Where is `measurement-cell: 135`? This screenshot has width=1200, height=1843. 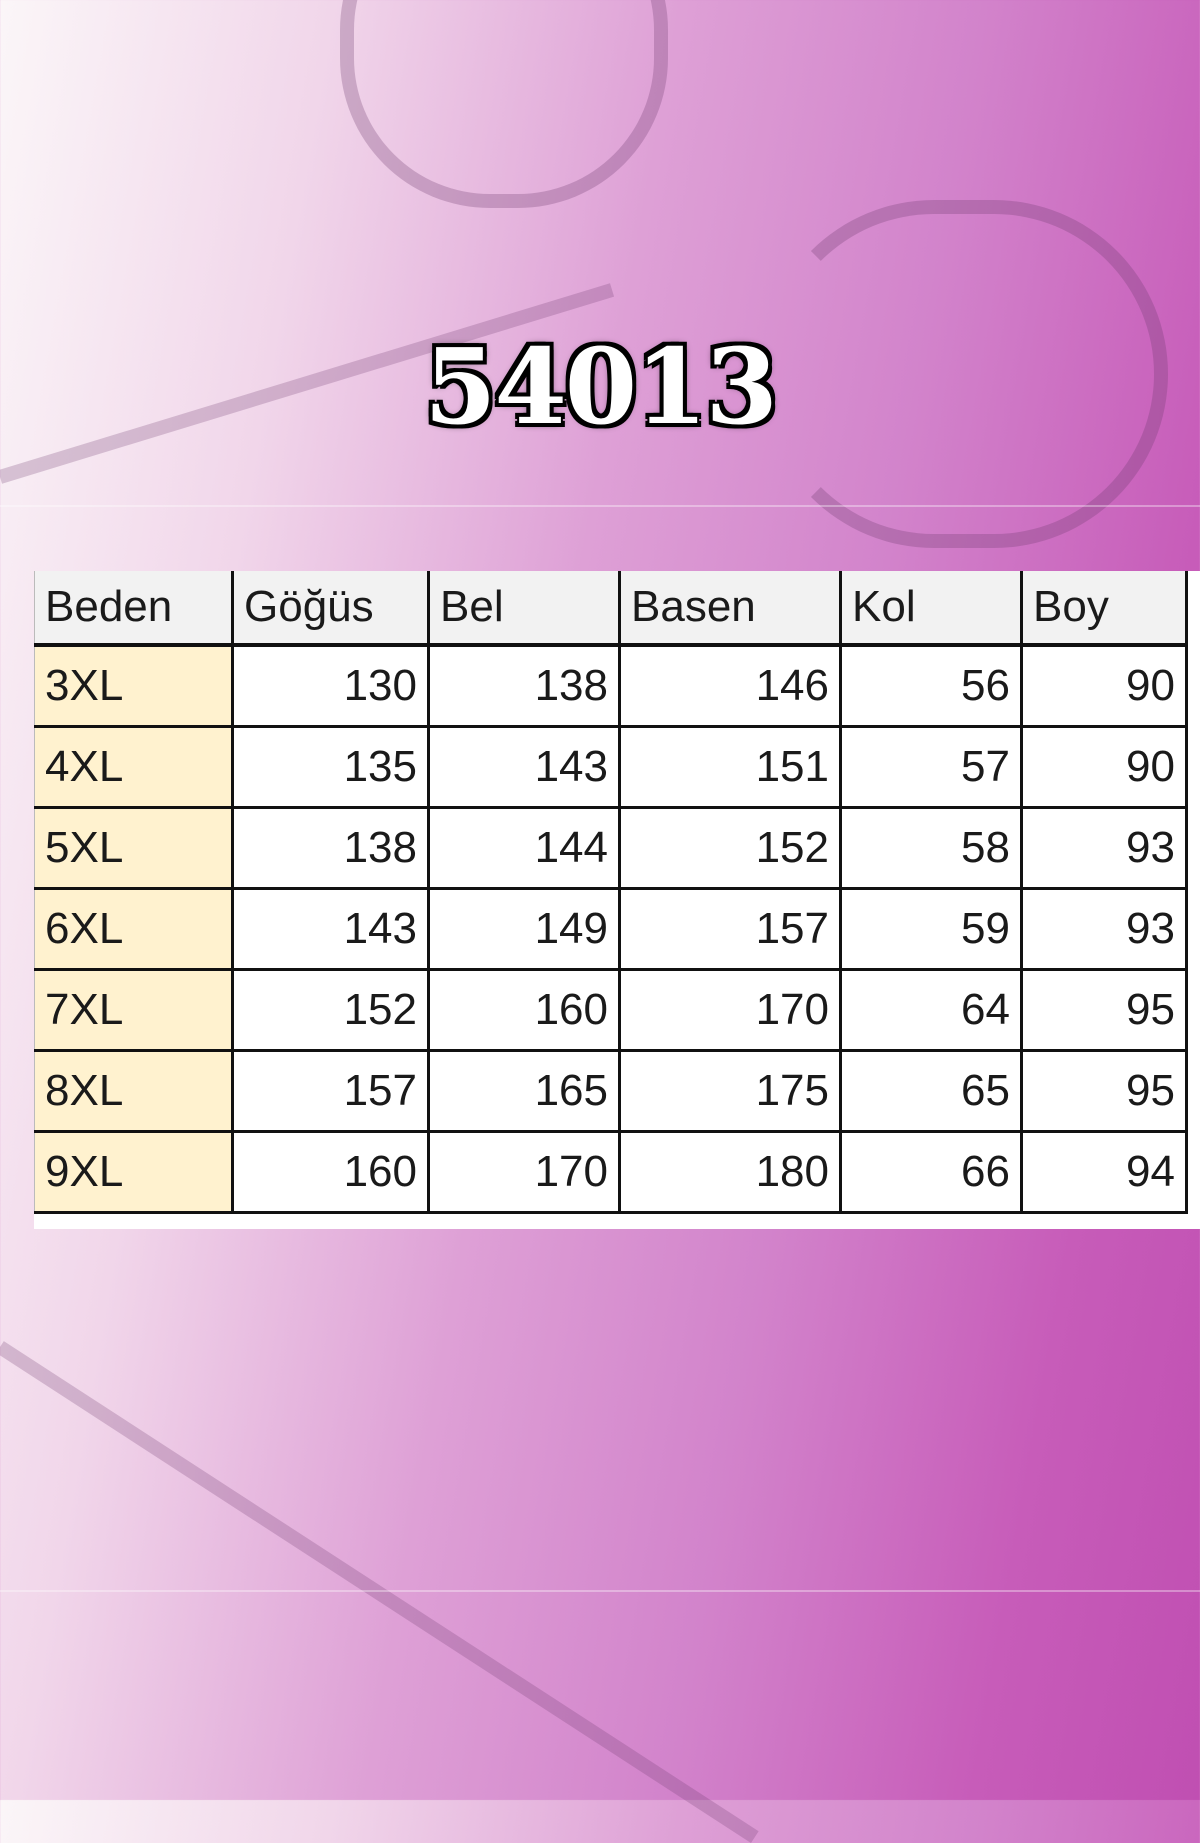
measurement-cell: 135 is located at coordinates (330, 767).